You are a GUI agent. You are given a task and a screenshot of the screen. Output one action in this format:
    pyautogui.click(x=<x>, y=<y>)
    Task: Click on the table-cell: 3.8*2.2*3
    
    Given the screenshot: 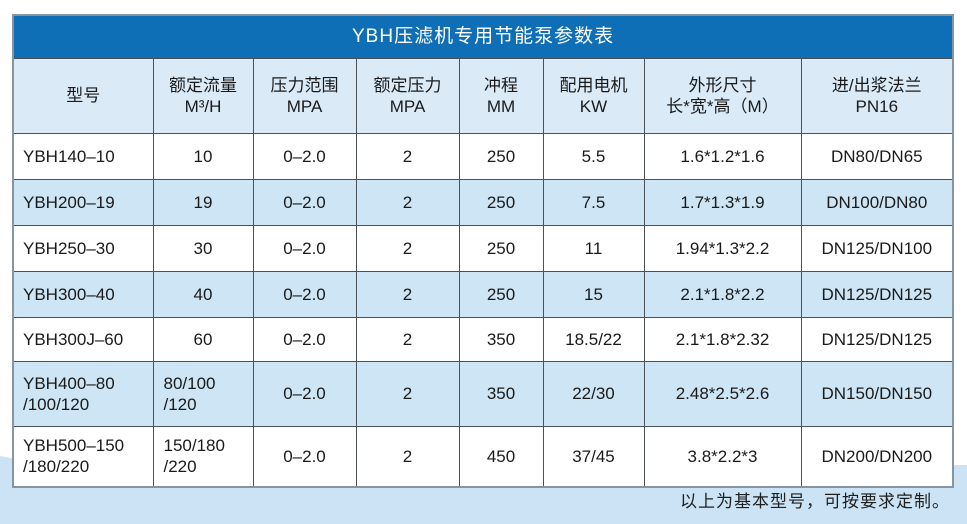 What is the action you would take?
    pyautogui.click(x=722, y=456)
    